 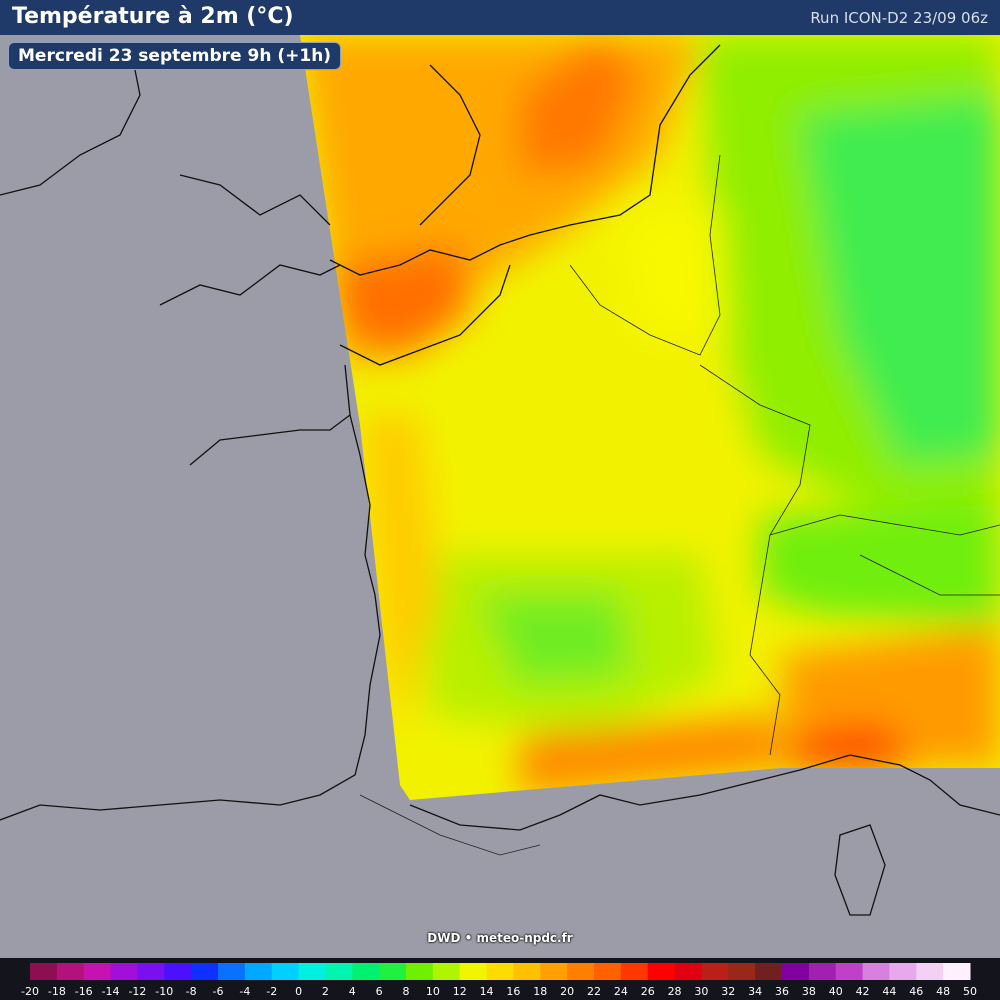 I want to click on legend-label: 36, so click(x=782, y=991).